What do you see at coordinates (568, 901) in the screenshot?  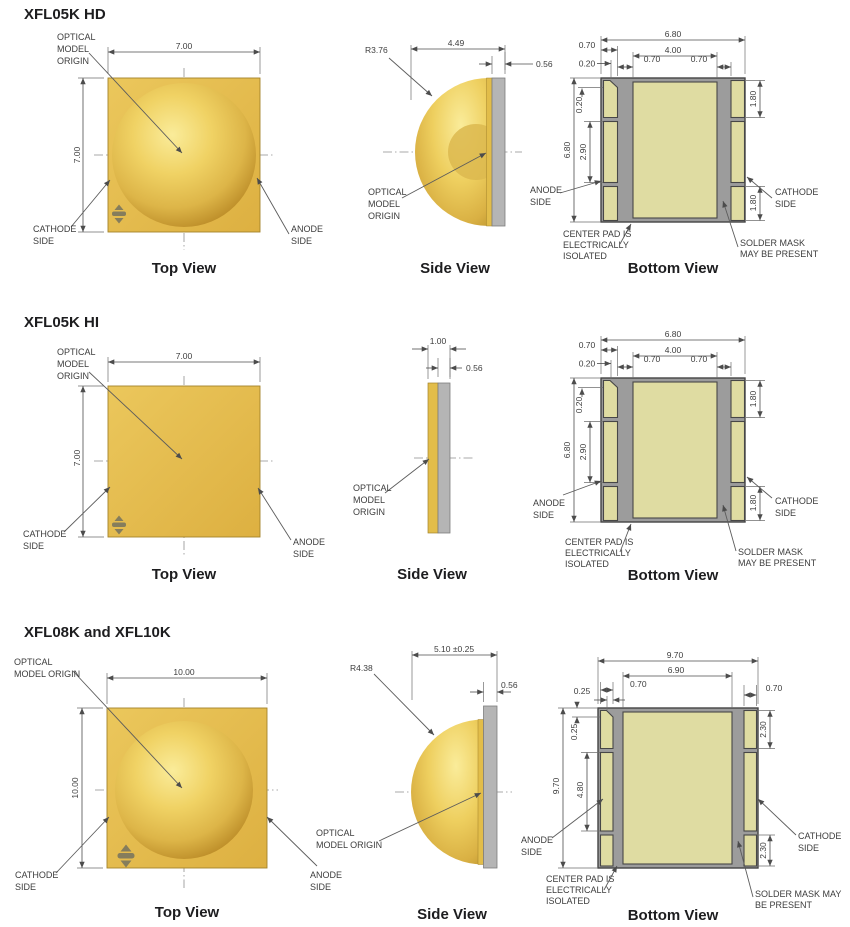 I see `center-pad-note: ISOLATED` at bounding box center [568, 901].